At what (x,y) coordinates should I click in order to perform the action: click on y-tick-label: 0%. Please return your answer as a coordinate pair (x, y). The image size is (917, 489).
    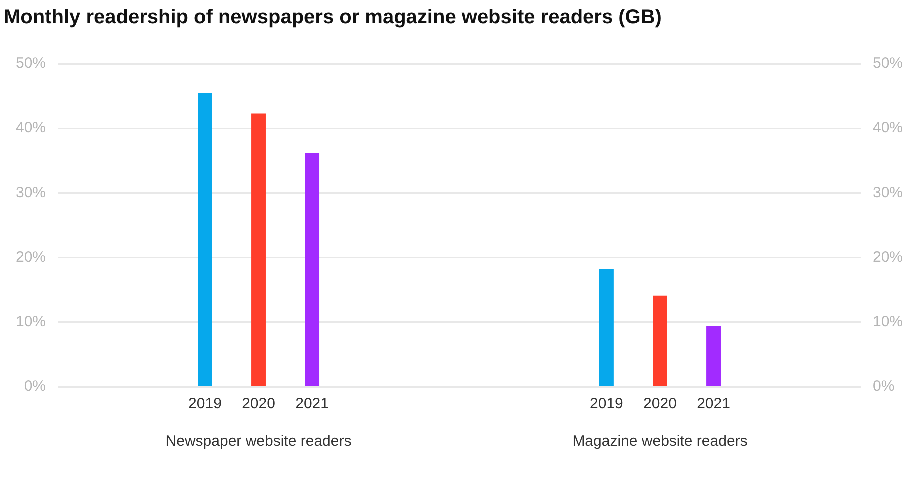
    Looking at the image, I should click on (35, 387).